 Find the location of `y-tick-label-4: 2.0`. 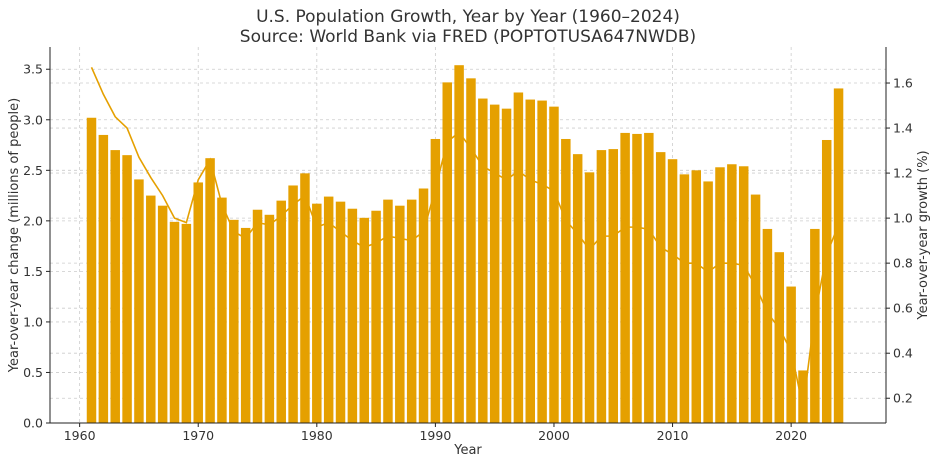

y-tick-label-4: 2.0 is located at coordinates (33, 220).